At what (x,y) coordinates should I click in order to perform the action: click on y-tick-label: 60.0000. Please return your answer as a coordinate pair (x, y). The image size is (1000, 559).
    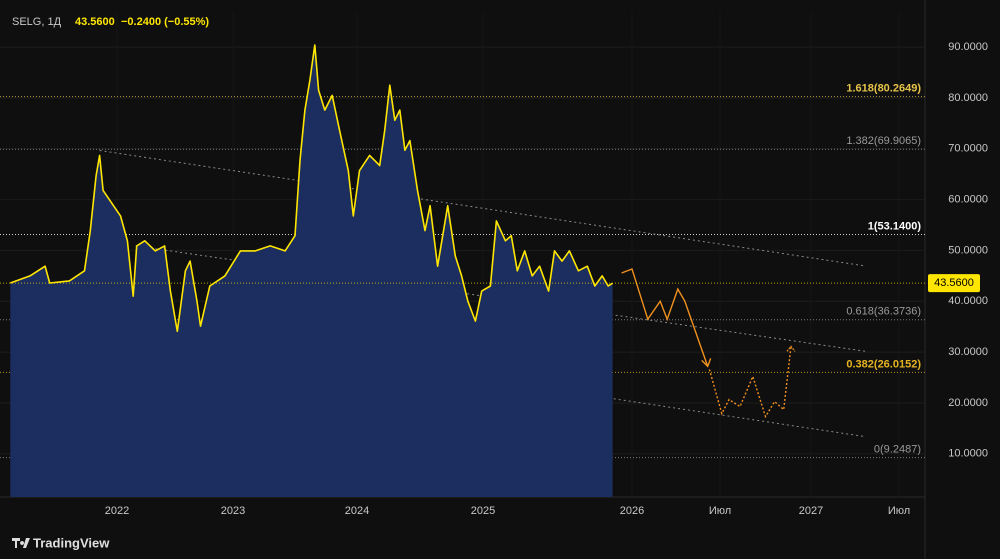
    Looking at the image, I should click on (968, 200).